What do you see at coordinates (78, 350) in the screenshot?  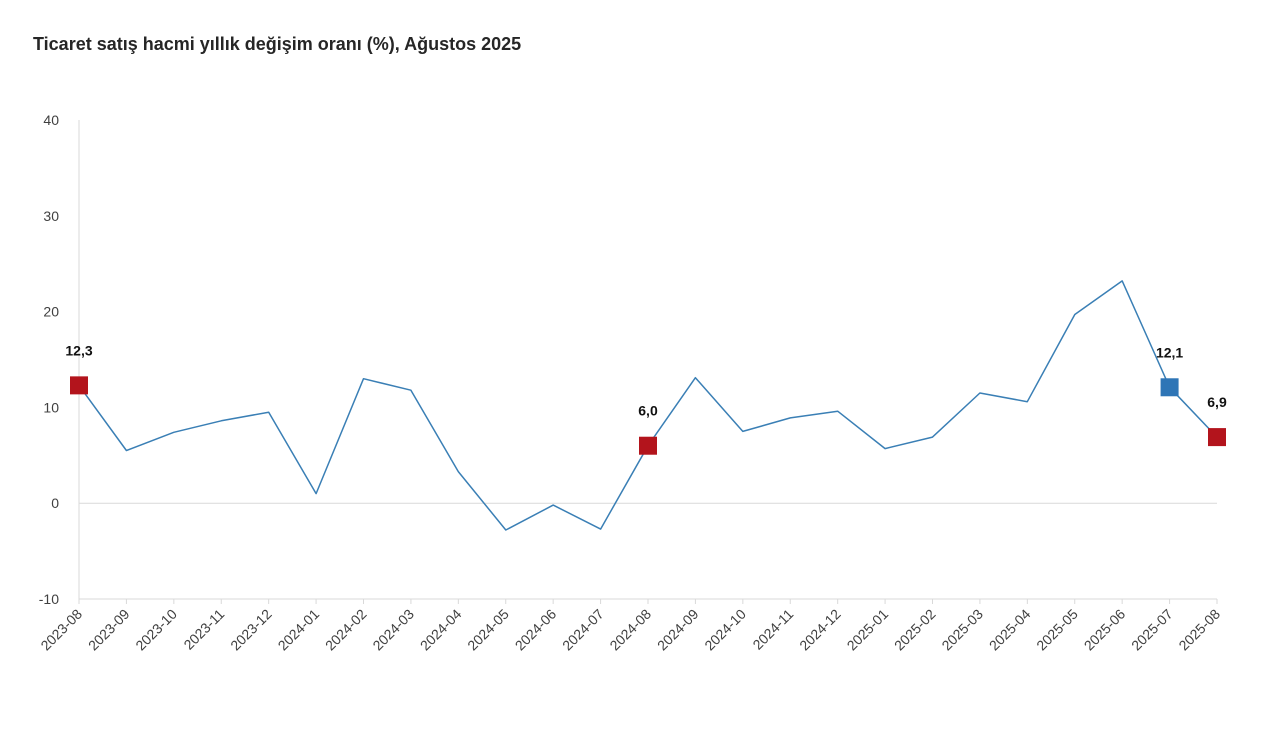 I see `data-label: 12,3` at bounding box center [78, 350].